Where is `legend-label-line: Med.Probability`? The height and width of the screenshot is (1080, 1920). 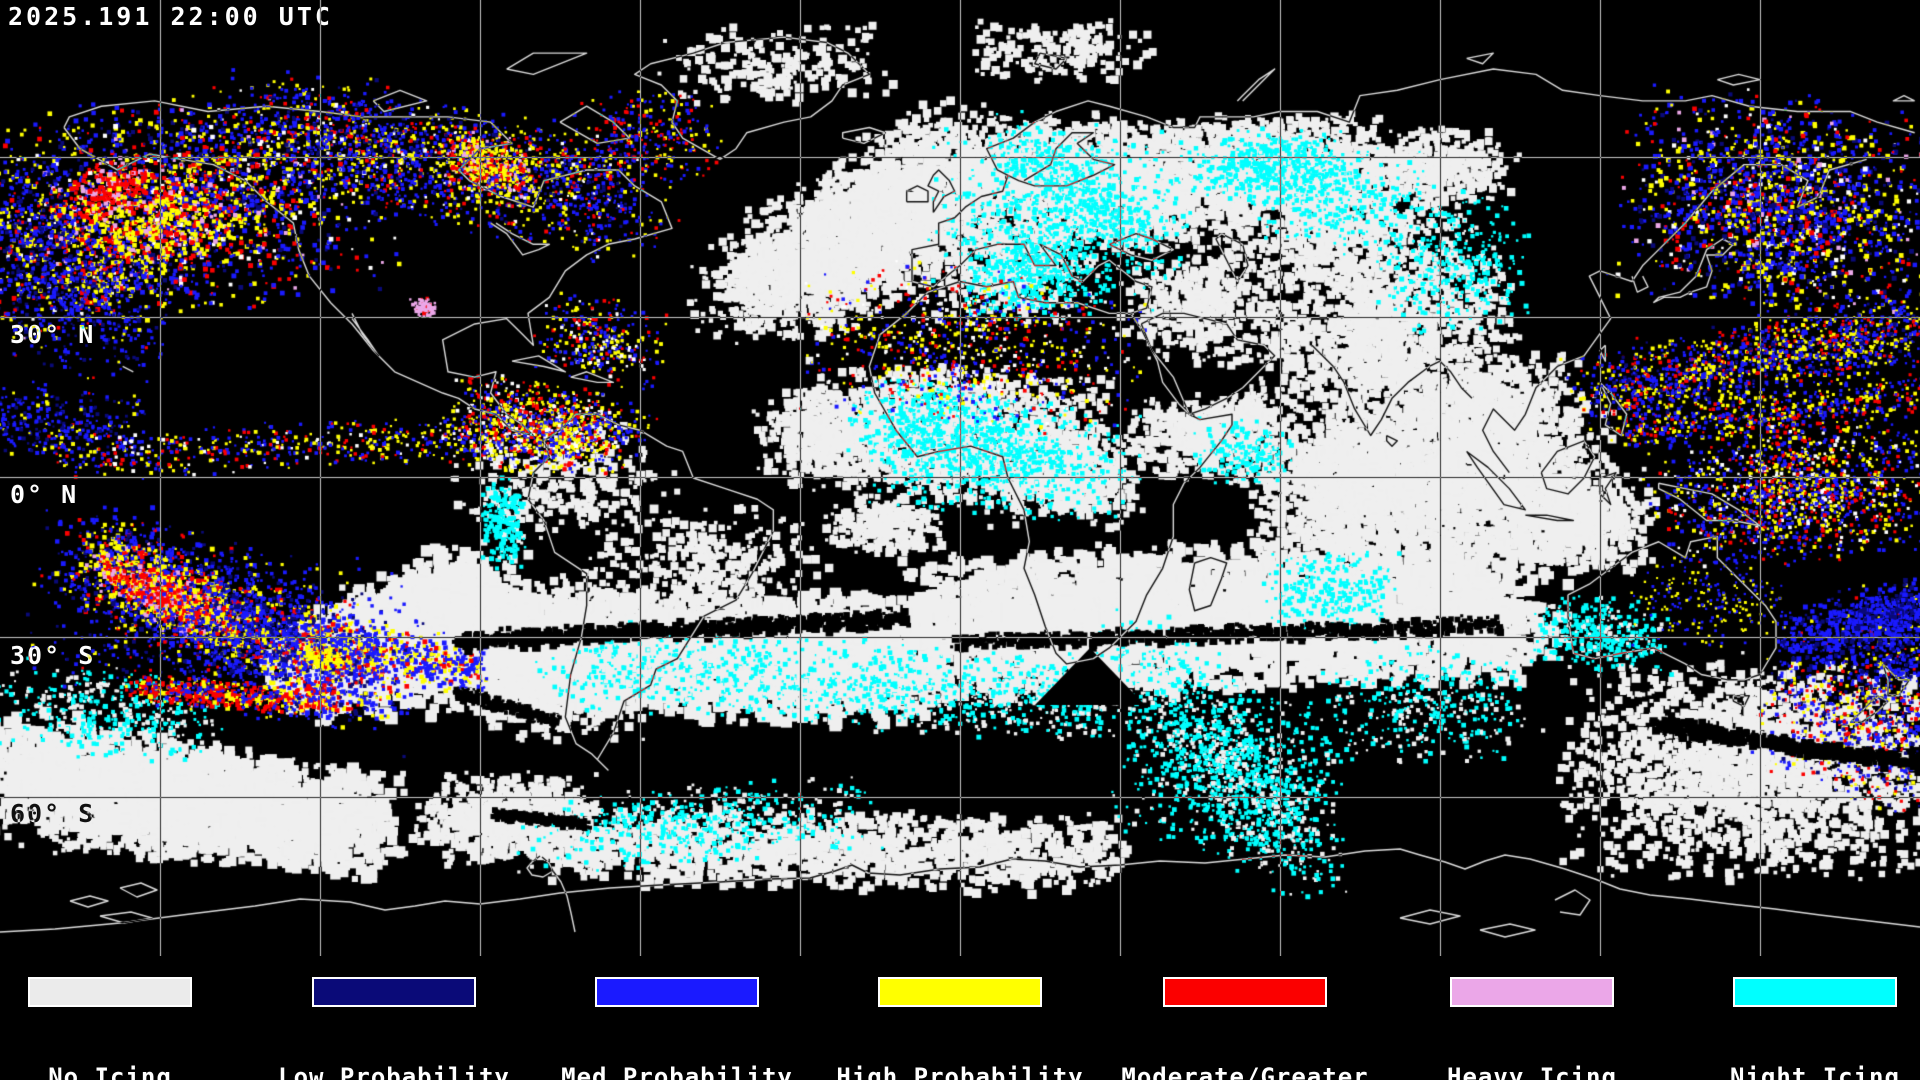
legend-label-line: Med.Probability is located at coordinates (677, 1071).